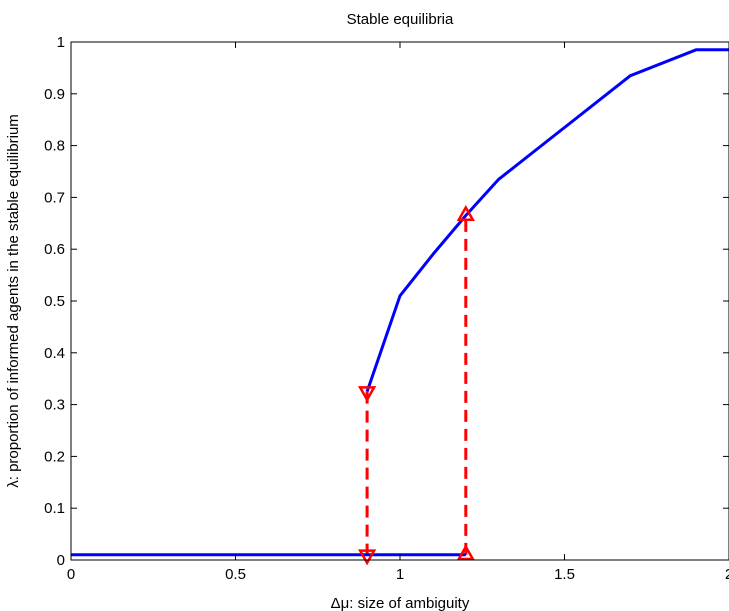  What do you see at coordinates (727, 574) in the screenshot?
I see `x-tick-label: 2` at bounding box center [727, 574].